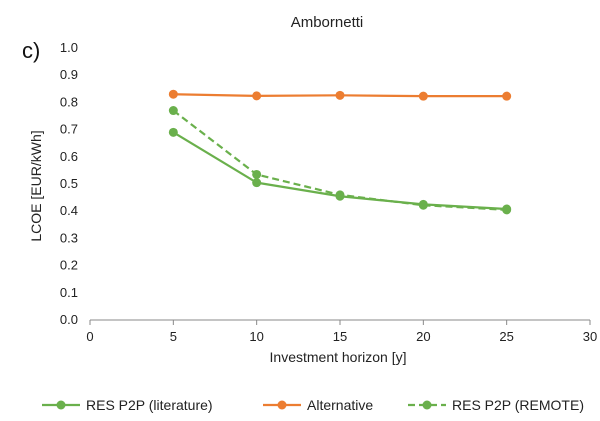 The height and width of the screenshot is (421, 600). Describe the element at coordinates (69, 265) in the screenshot. I see `y-tick-label: 0.2` at that location.